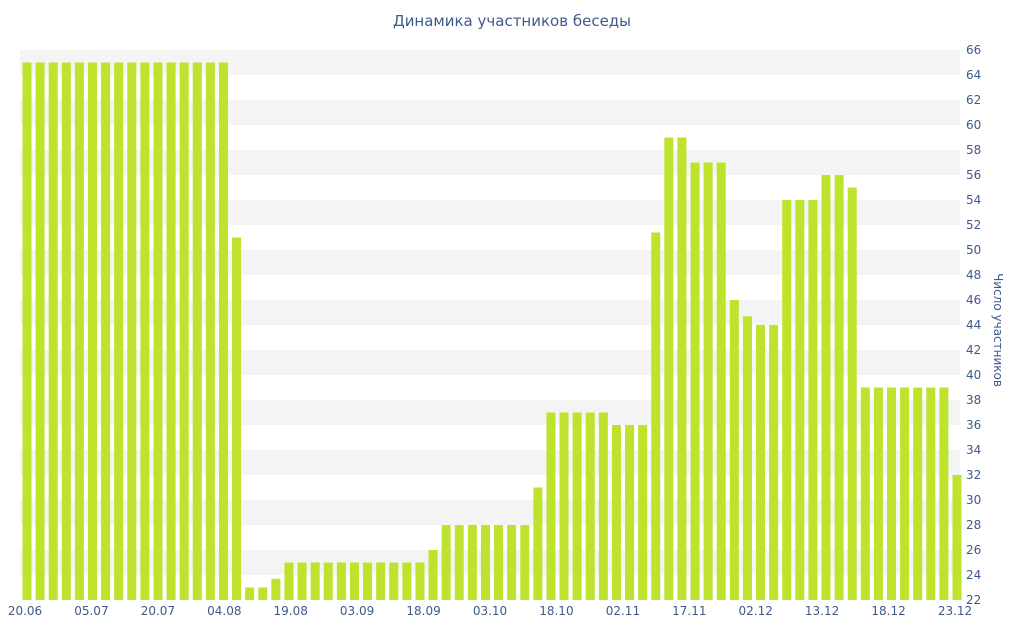  I want to click on y-tick-label: 26, so click(973, 550).